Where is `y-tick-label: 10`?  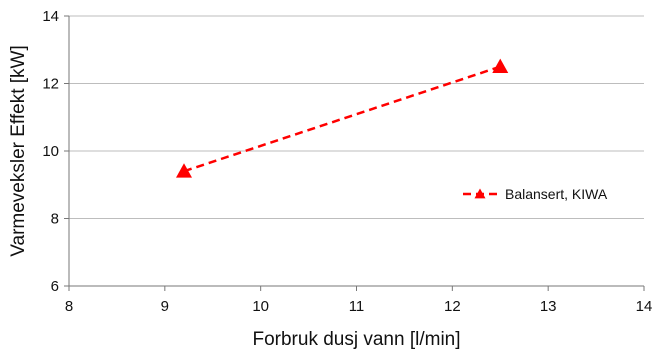
y-tick-label: 10 is located at coordinates (50, 151).